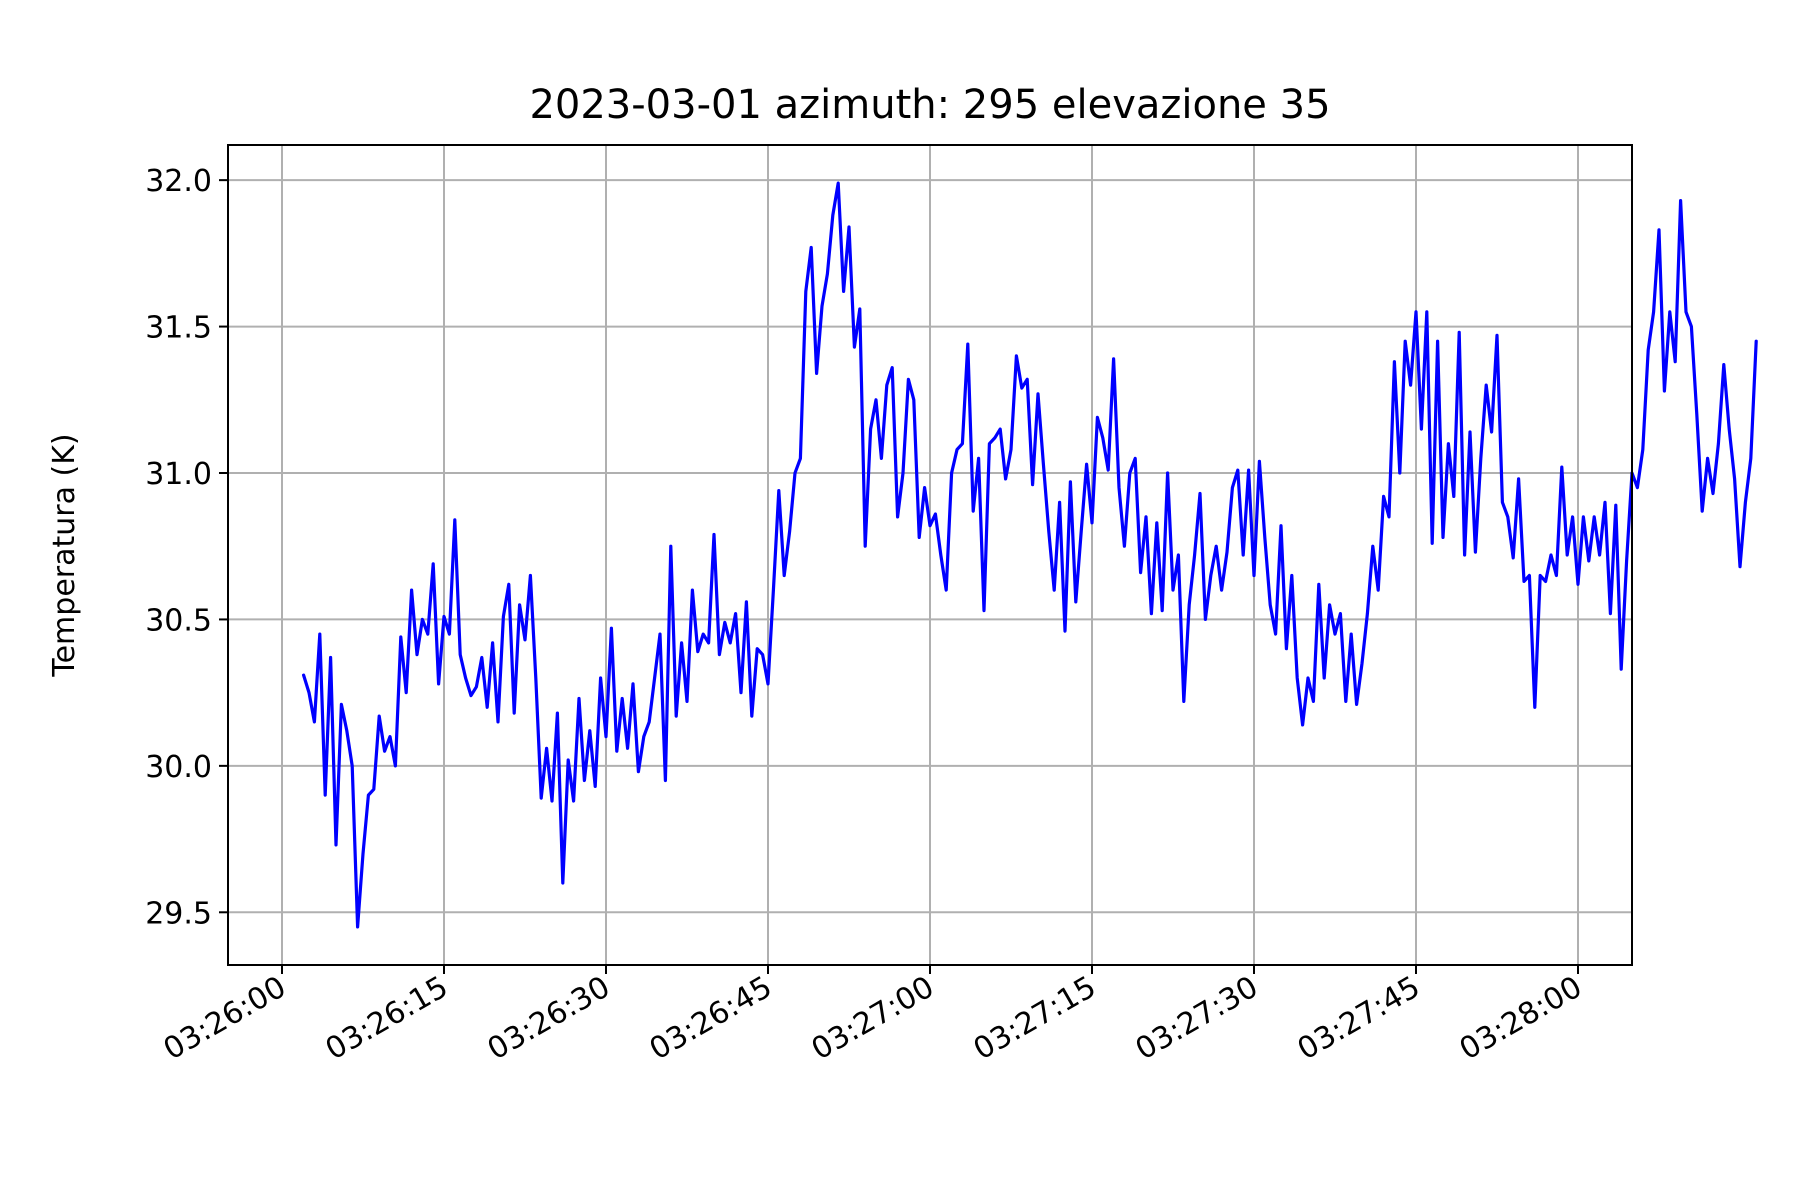 Image resolution: width=1800 pixels, height=1200 pixels. What do you see at coordinates (178, 328) in the screenshot?
I see `y-tick-label: 31.5` at bounding box center [178, 328].